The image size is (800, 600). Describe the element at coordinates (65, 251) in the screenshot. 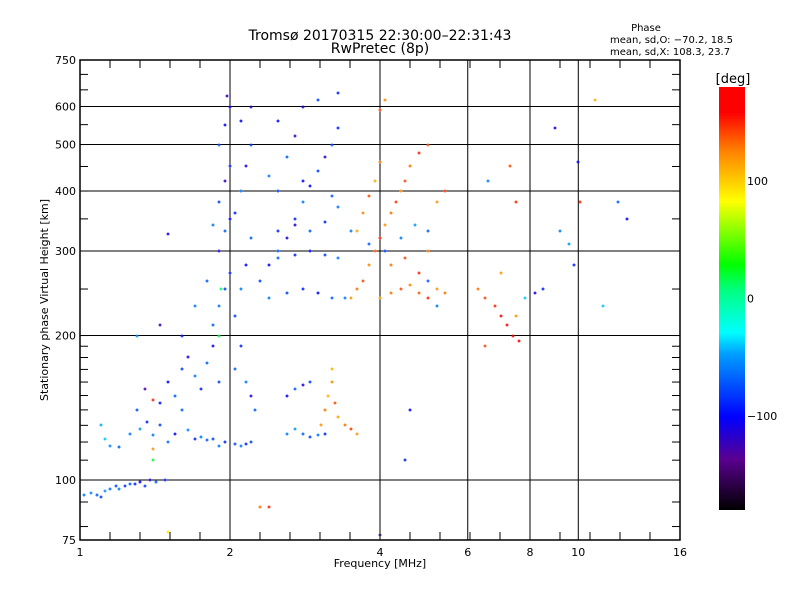

I see `y-tick-label: 300` at that location.